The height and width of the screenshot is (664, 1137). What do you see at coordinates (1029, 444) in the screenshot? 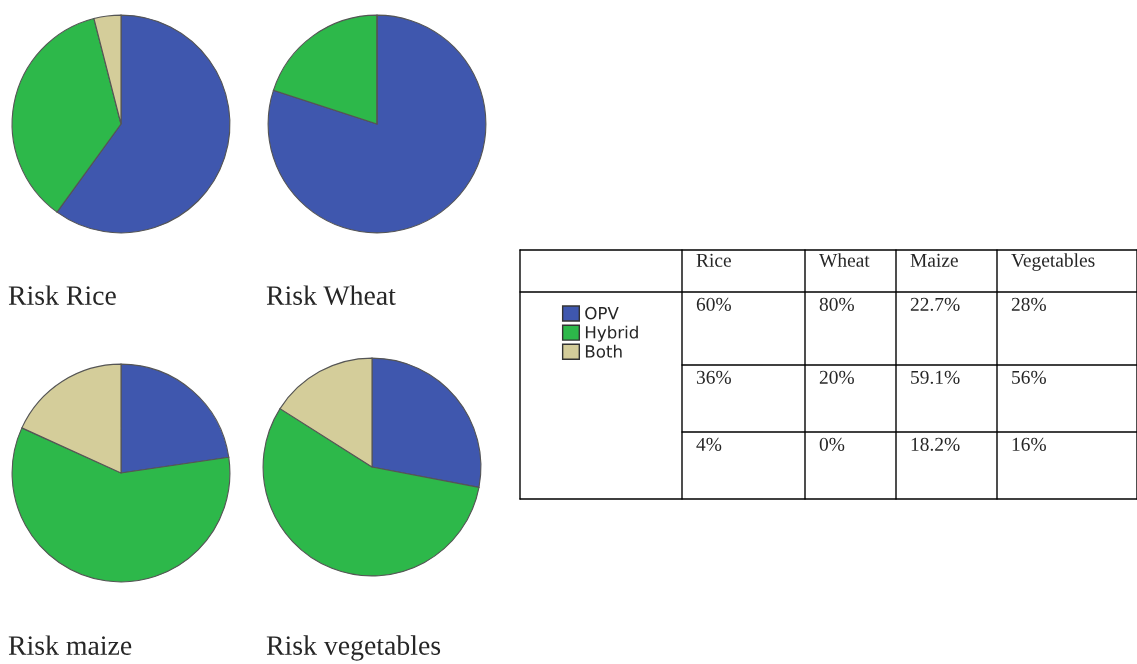
I see `data-label: 16%` at bounding box center [1029, 444].